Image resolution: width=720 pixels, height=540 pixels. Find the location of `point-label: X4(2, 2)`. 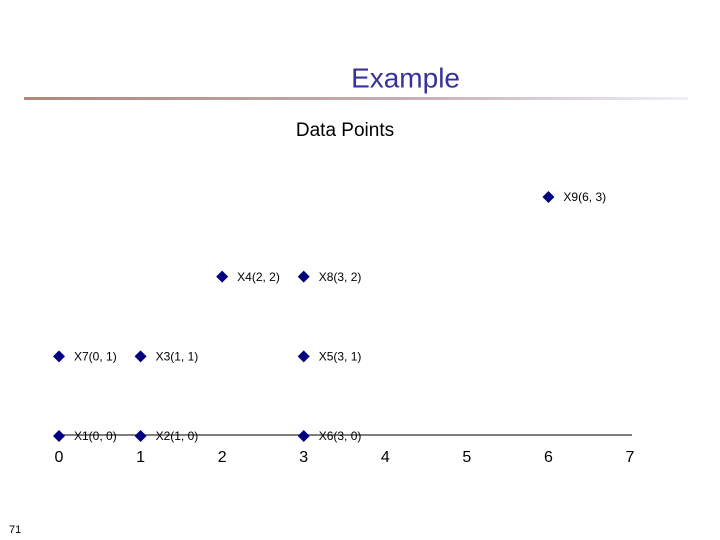

point-label: X4(2, 2) is located at coordinates (258, 277).